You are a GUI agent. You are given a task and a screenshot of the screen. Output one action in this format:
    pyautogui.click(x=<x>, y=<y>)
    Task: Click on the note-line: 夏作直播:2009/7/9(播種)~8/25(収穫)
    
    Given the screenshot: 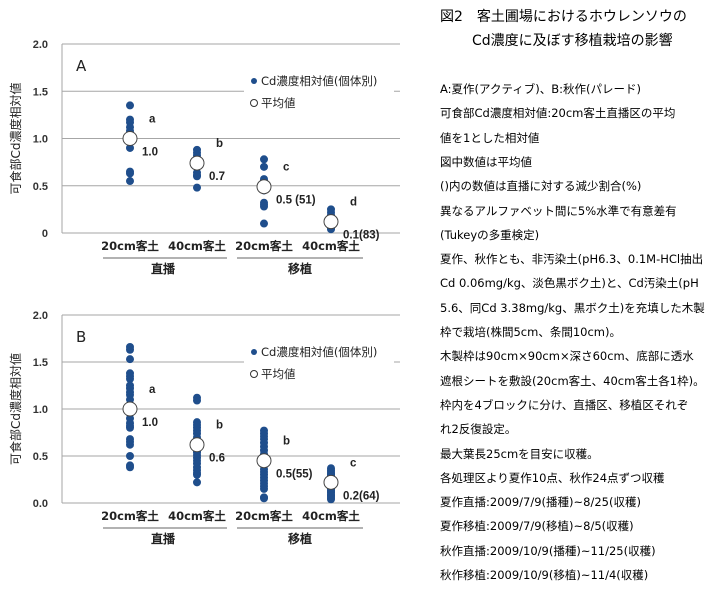 What is the action you would take?
    pyautogui.click(x=540, y=502)
    